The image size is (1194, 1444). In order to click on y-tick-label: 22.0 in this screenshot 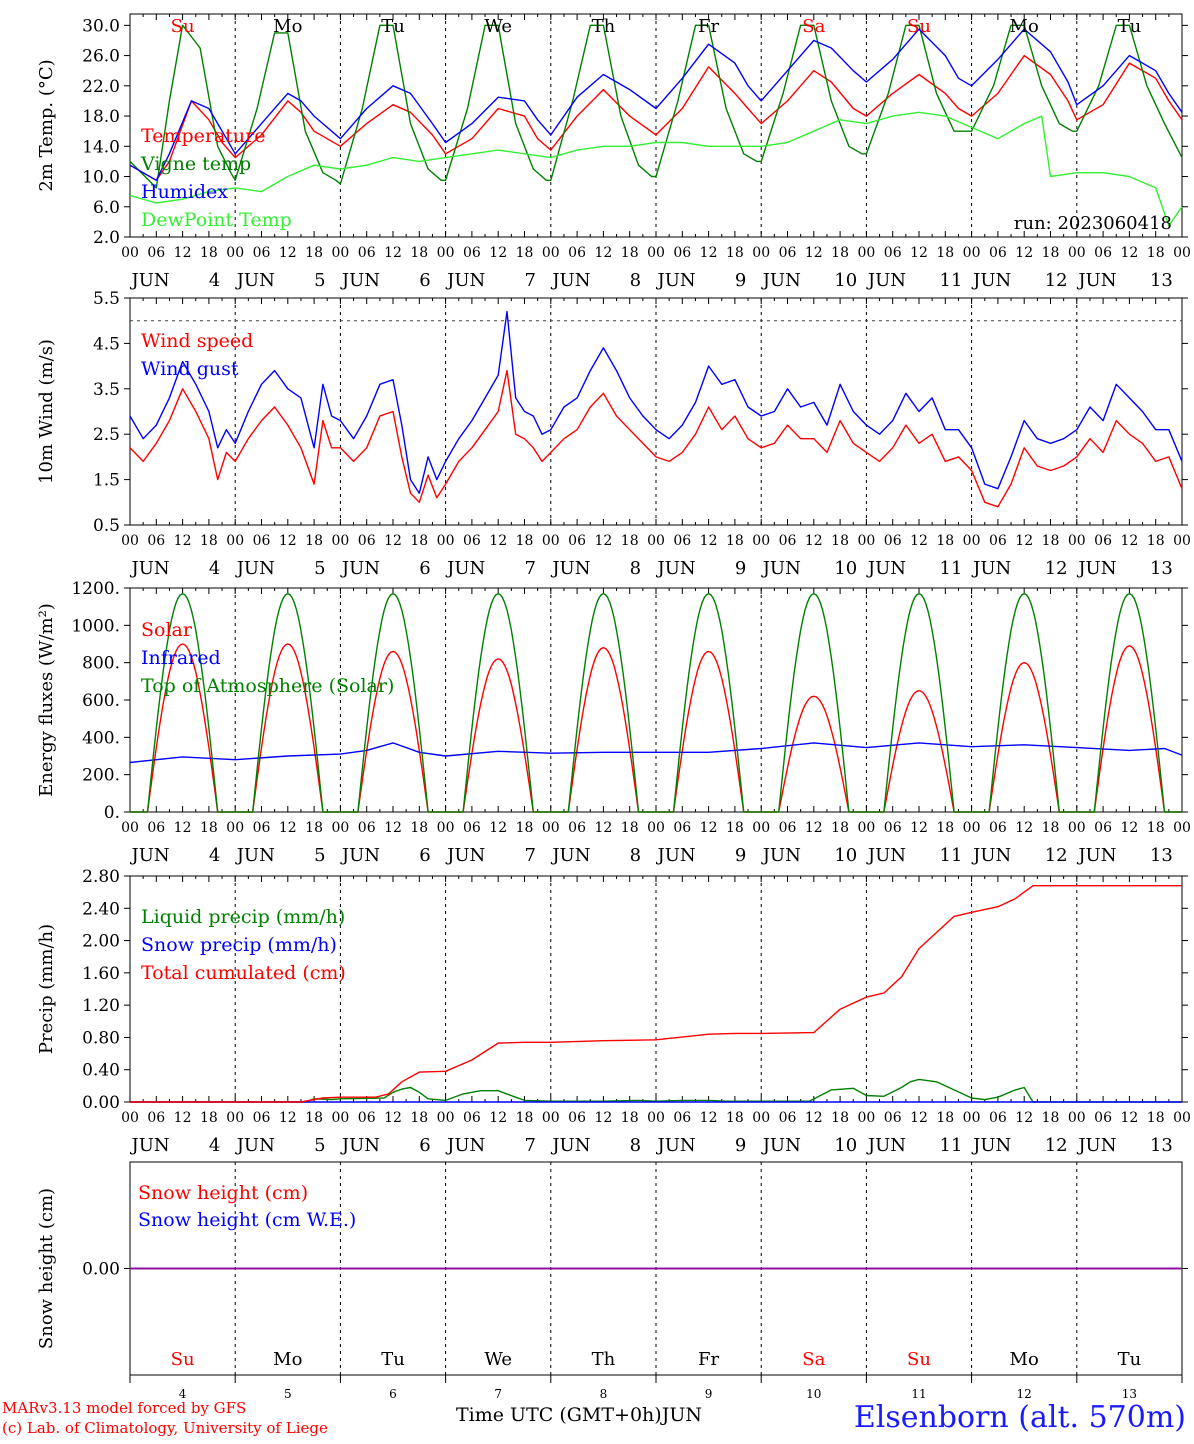, I will do `click(101, 87)`.